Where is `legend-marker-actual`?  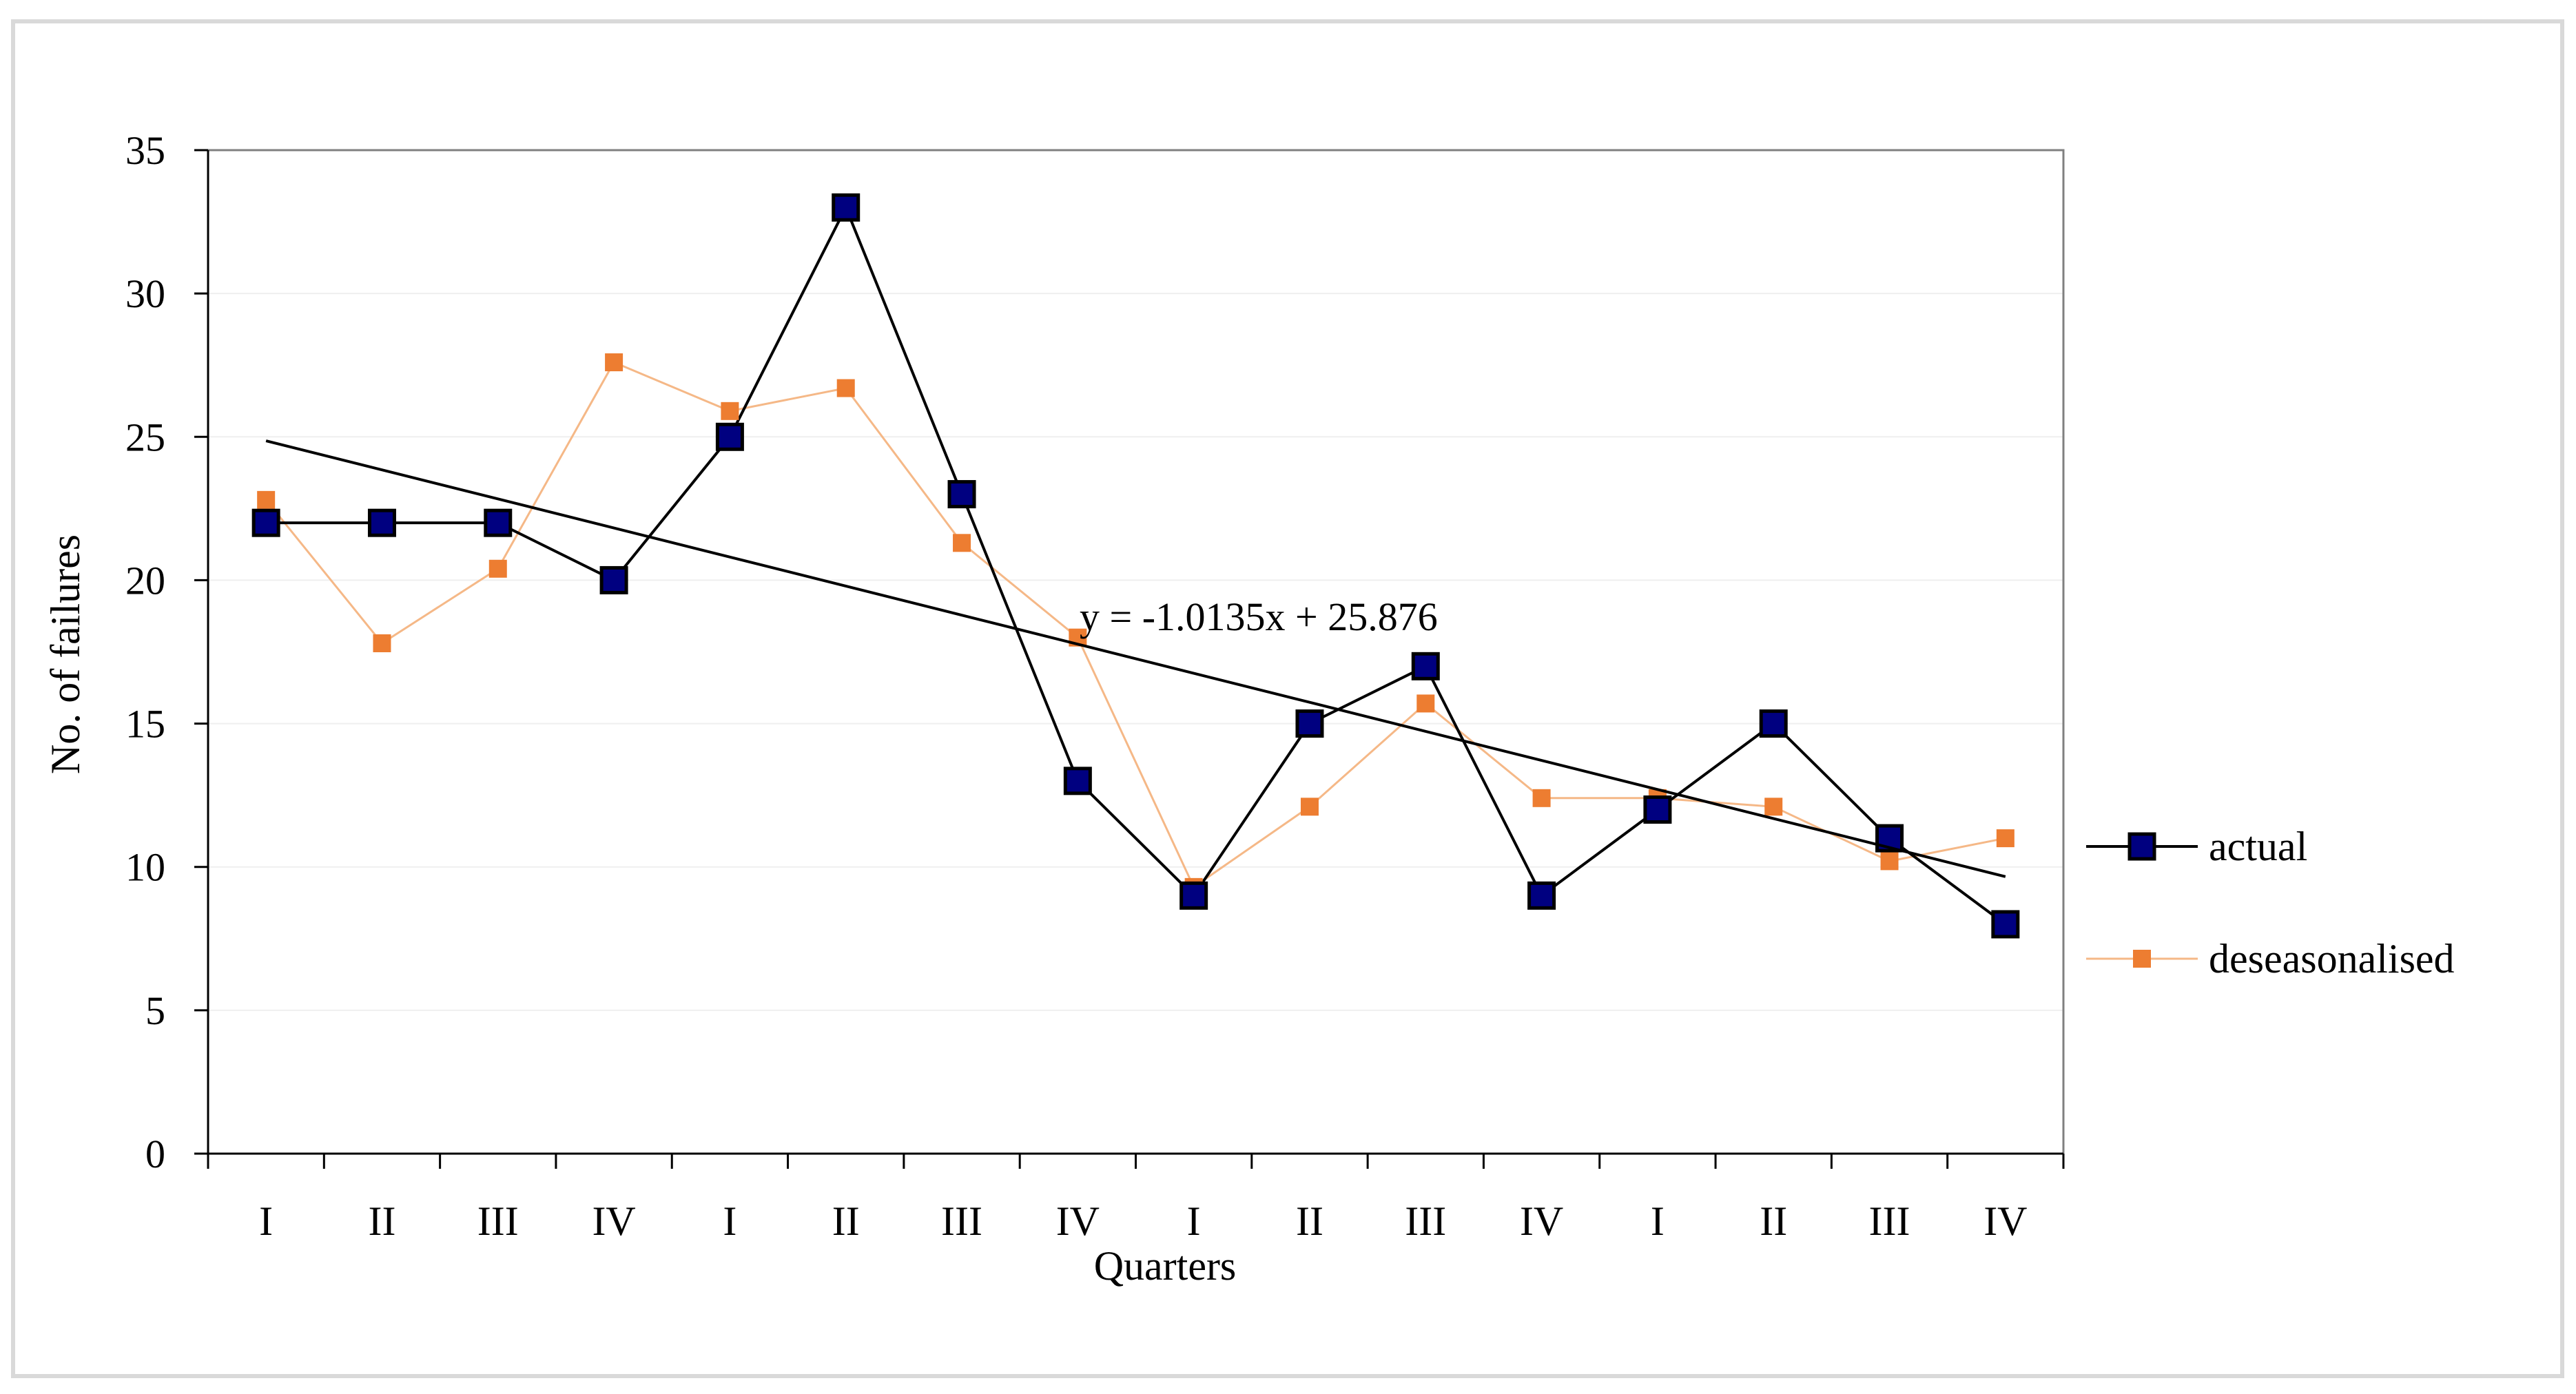 legend-marker-actual is located at coordinates (2141, 846).